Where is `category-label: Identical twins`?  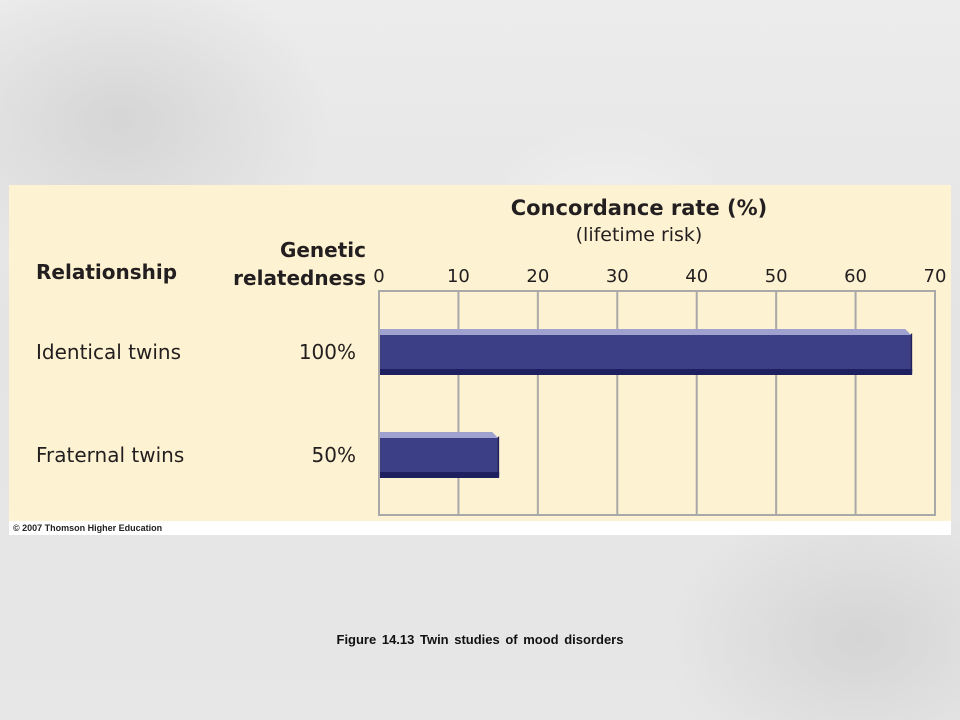
category-label: Identical twins is located at coordinates (108, 352).